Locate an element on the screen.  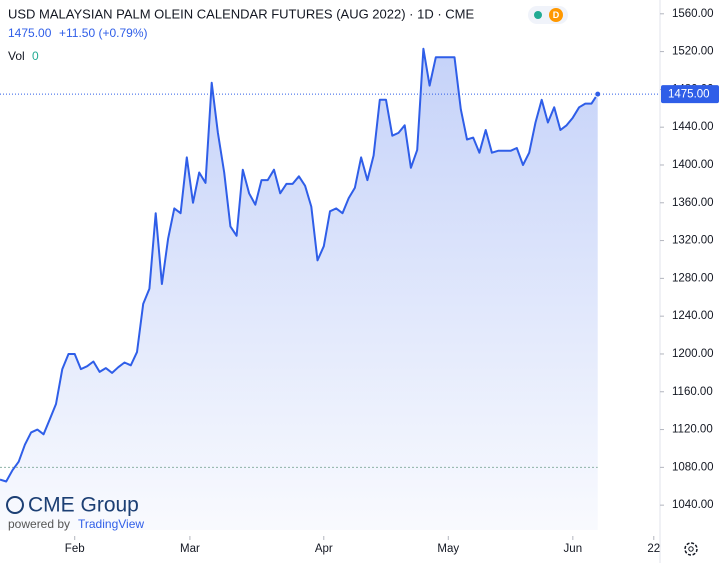
gear is located at coordinates (691, 549).